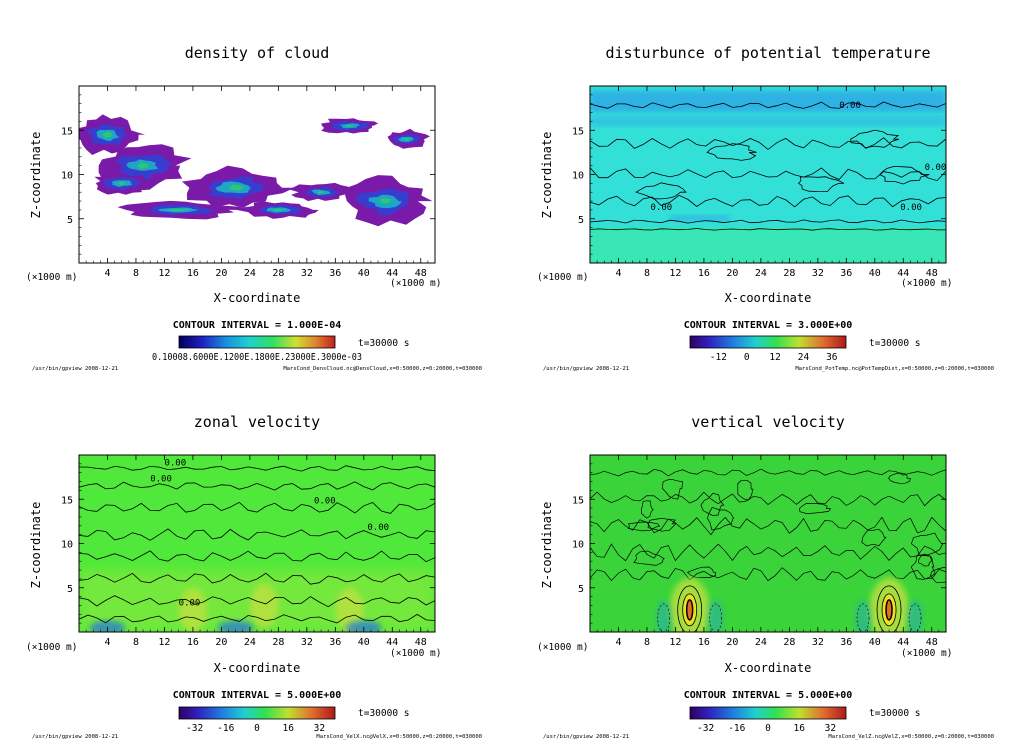 The width and height of the screenshot is (1024, 740). What do you see at coordinates (768, 325) in the screenshot?
I see `contour-interval: CONTOUR INTERVAL = 3.000E+00` at bounding box center [768, 325].